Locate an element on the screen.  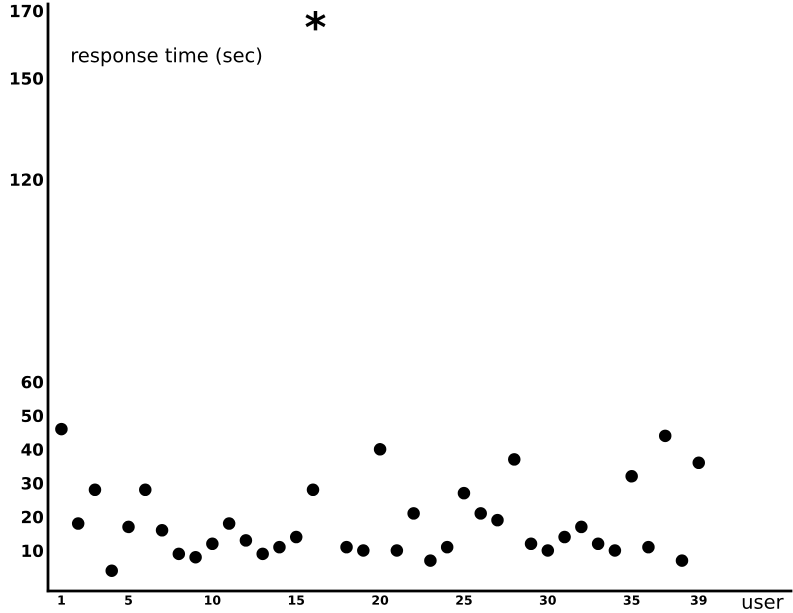
x-axis-title: user is located at coordinates (763, 603).